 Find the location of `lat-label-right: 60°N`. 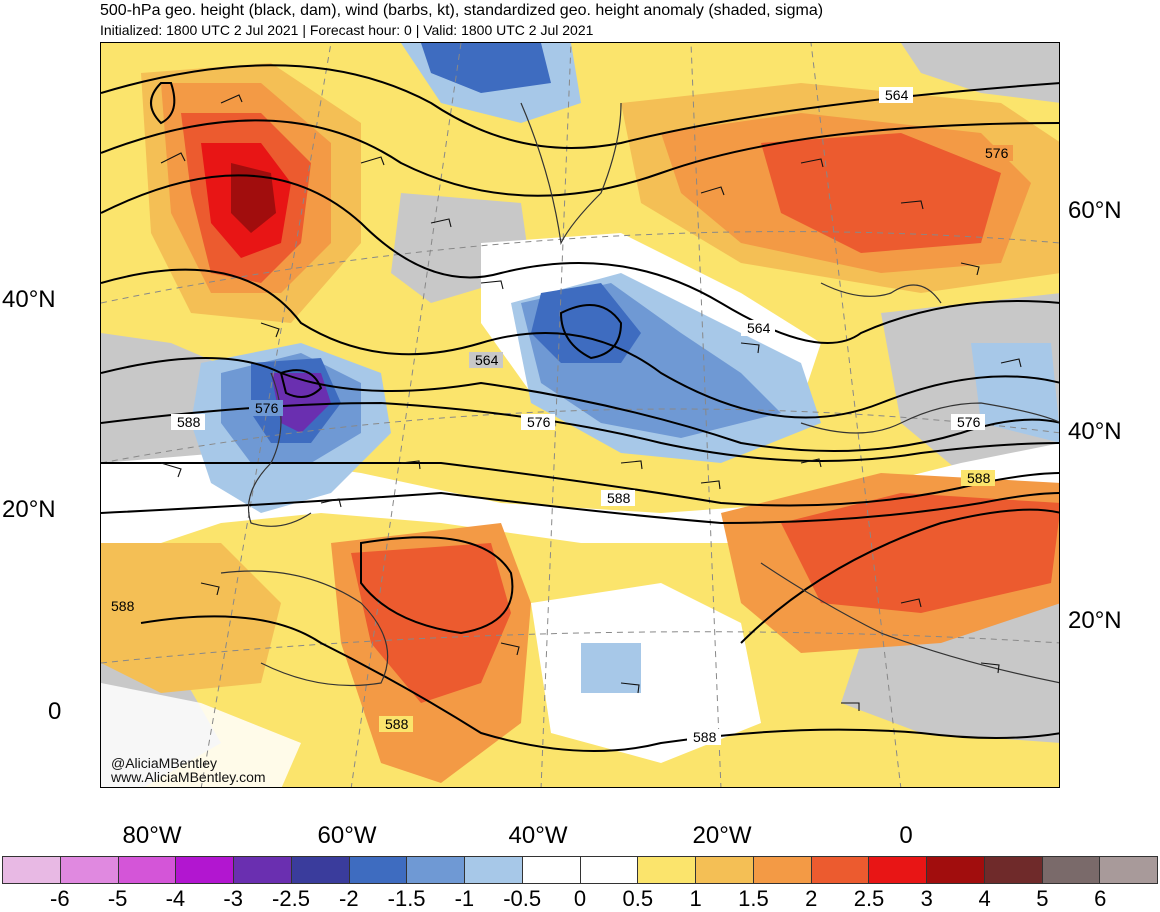

lat-label-right: 60°N is located at coordinates (1095, 210).